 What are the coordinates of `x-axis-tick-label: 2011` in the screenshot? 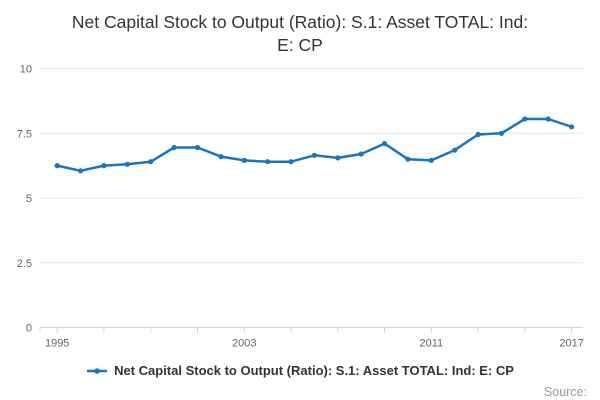 It's located at (431, 344).